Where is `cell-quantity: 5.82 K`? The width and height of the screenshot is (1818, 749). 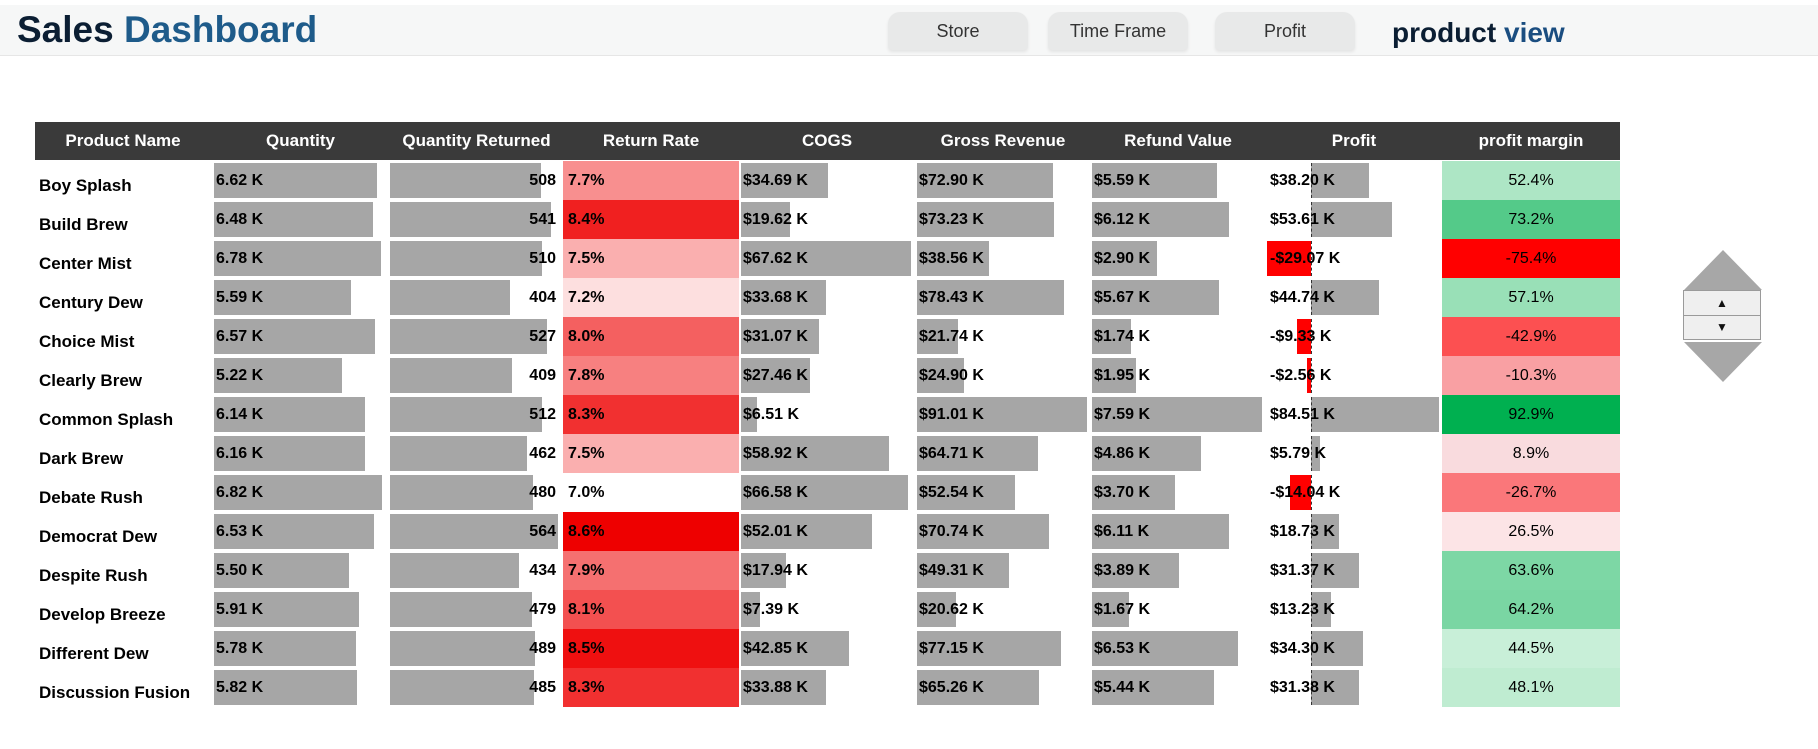
cell-quantity: 5.82 K is located at coordinates (300, 687).